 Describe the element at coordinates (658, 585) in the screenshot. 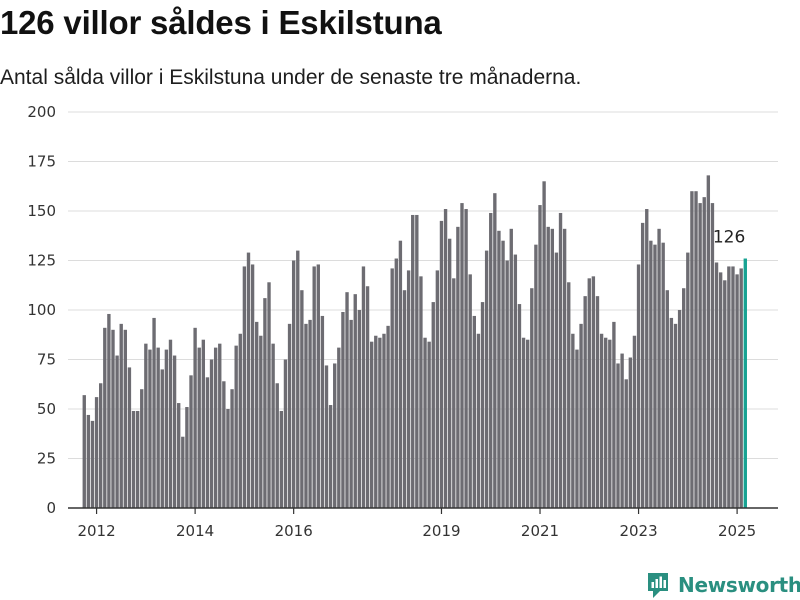

I see `newsworthy-logo-icon` at that location.